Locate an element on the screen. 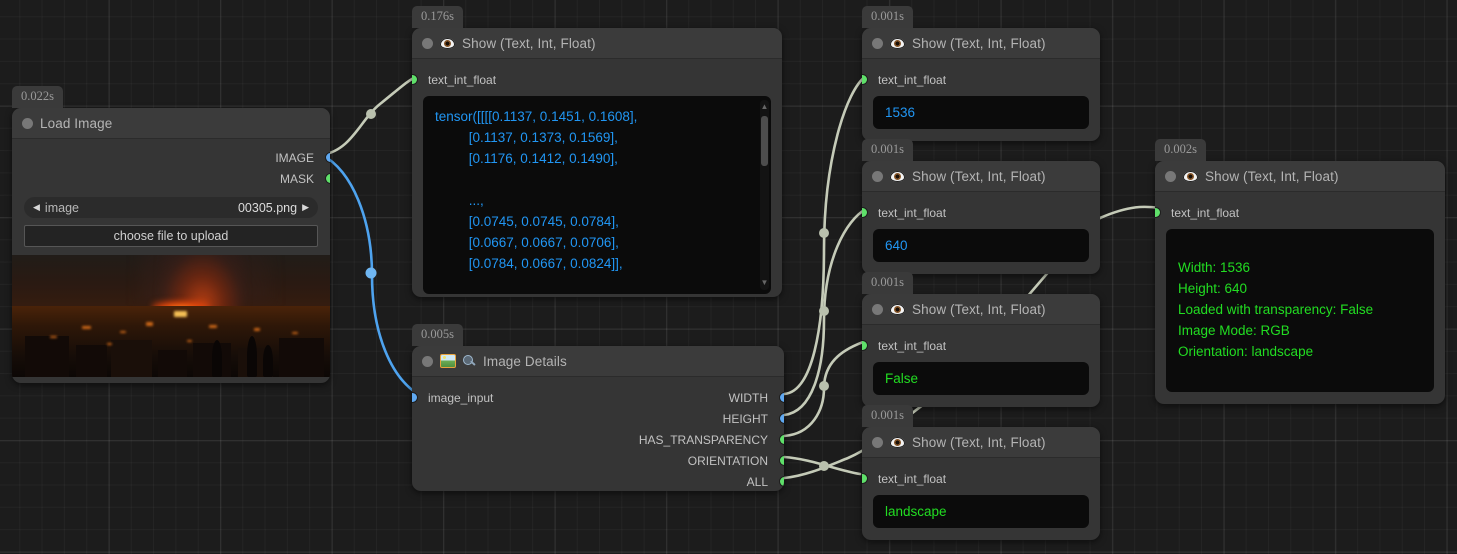 The image size is (1457, 554). magnifier-icon is located at coordinates (469, 361).